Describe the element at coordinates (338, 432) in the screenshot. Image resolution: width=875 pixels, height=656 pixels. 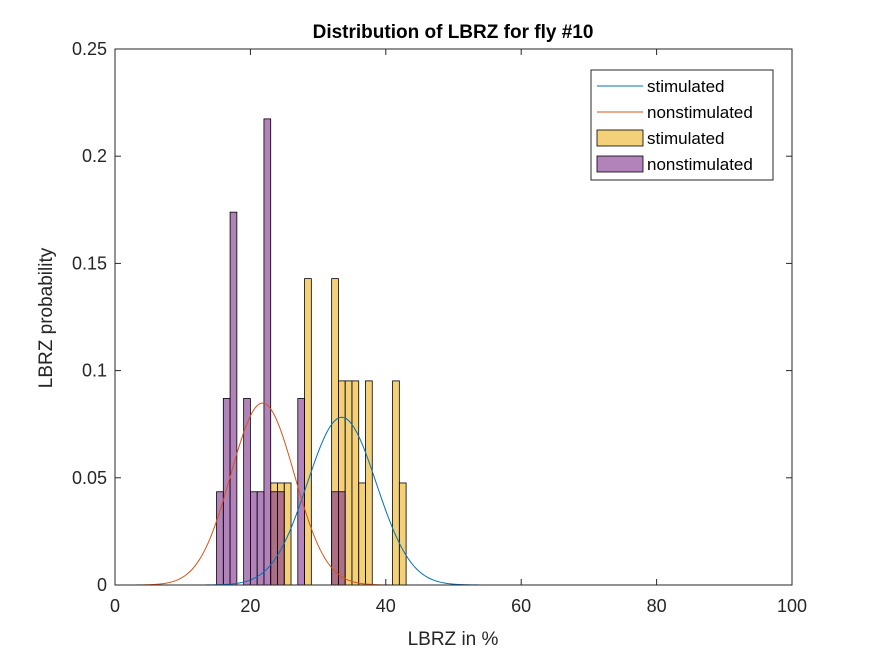
I see `histogram-stimulated` at that location.